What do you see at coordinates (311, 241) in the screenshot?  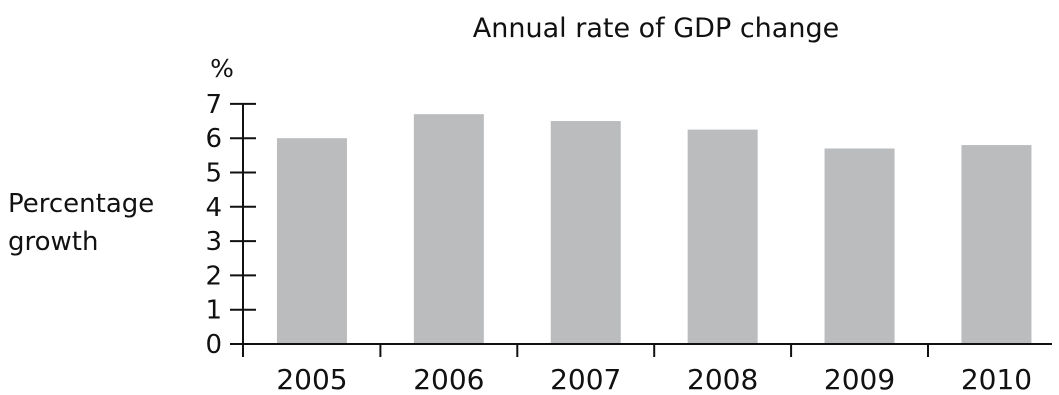 I see `bar-2005` at bounding box center [311, 241].